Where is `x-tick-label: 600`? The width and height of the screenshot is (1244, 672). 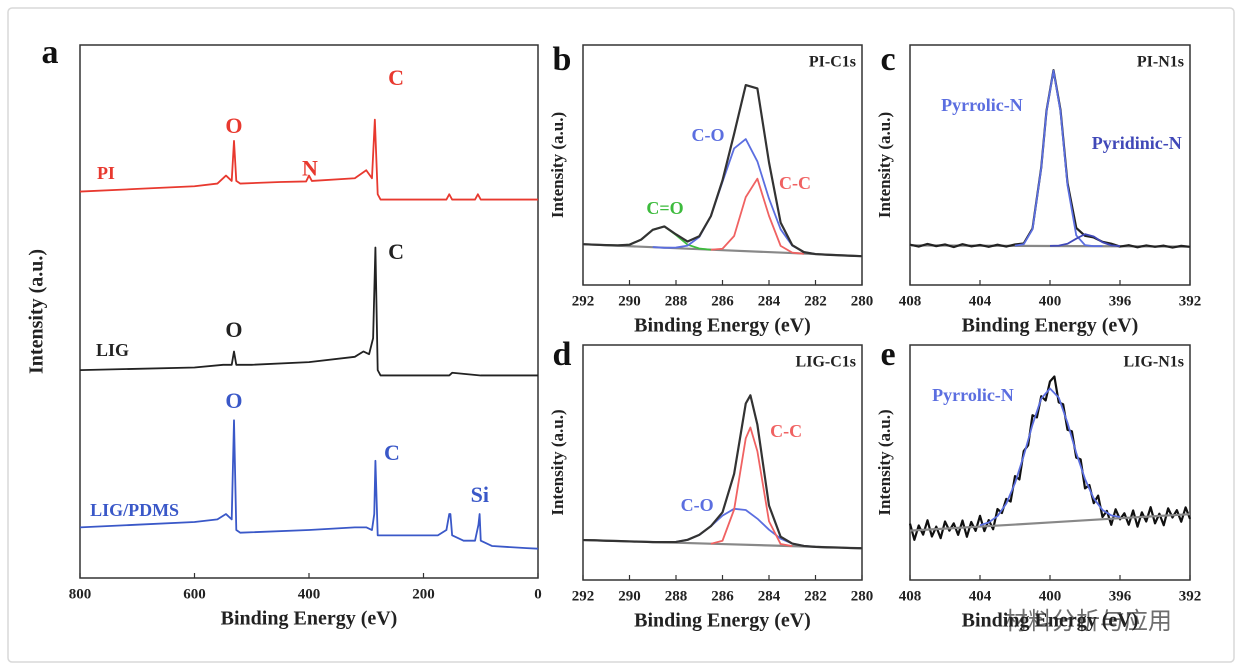
x-tick-label: 600 is located at coordinates (194, 594).